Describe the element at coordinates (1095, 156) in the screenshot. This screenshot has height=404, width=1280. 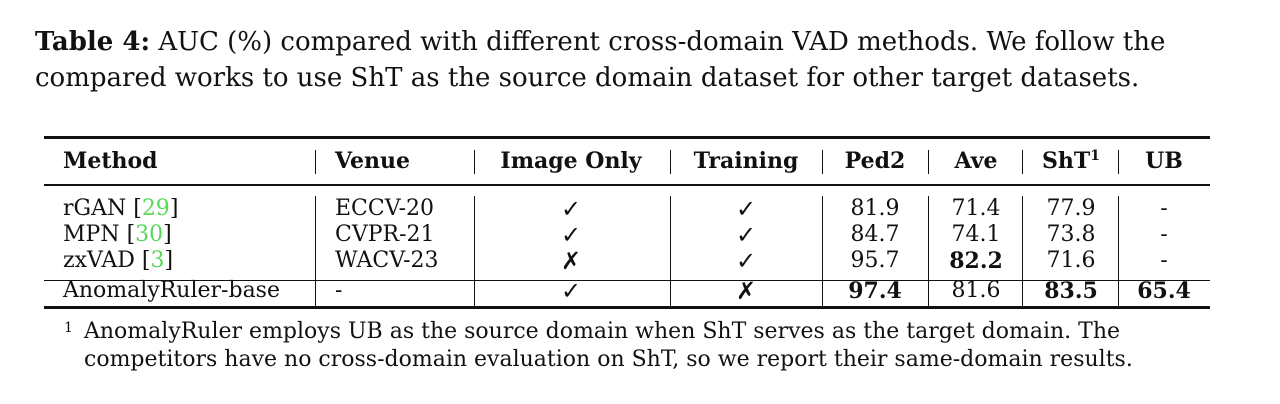
I see `header-sht-footnote-mark: 1` at that location.